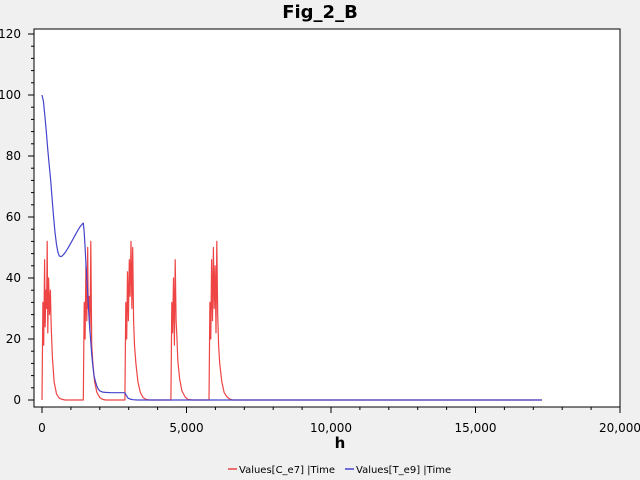 The image size is (640, 480). What do you see at coordinates (403, 470) in the screenshot?
I see `legend-label: Values[T_e9] |Time` at bounding box center [403, 470].